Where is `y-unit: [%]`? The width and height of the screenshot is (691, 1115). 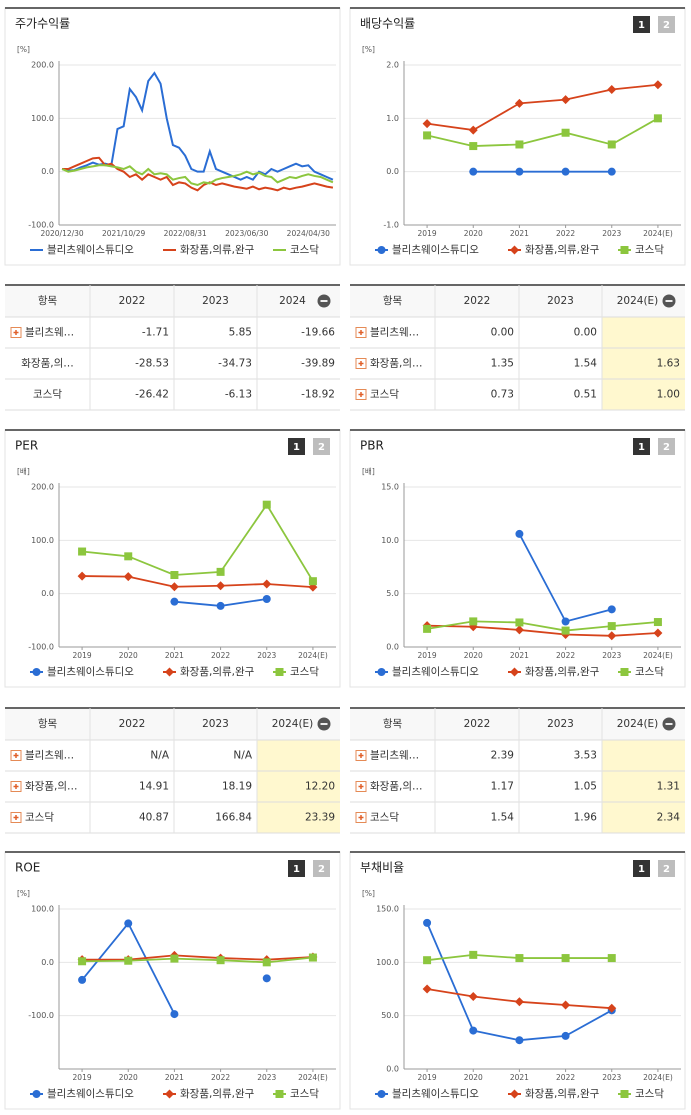
y-unit: [%] is located at coordinates (23, 49).